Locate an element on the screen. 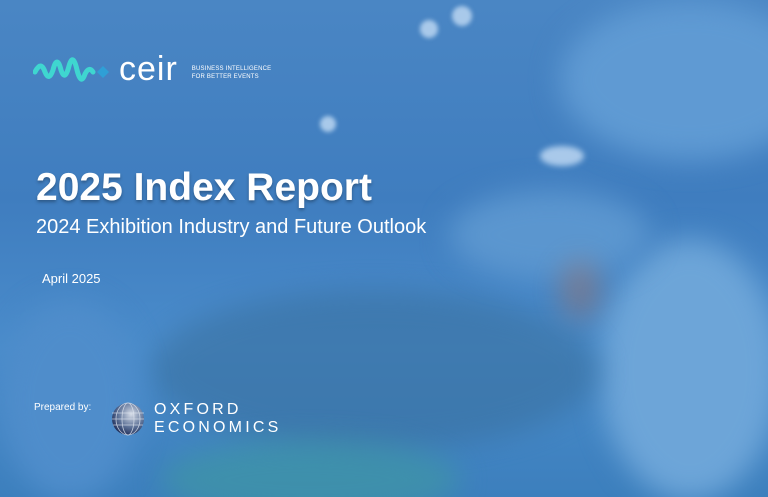  tagline-line-1: BUSINESS INTELLIGENCE is located at coordinates (231, 69).